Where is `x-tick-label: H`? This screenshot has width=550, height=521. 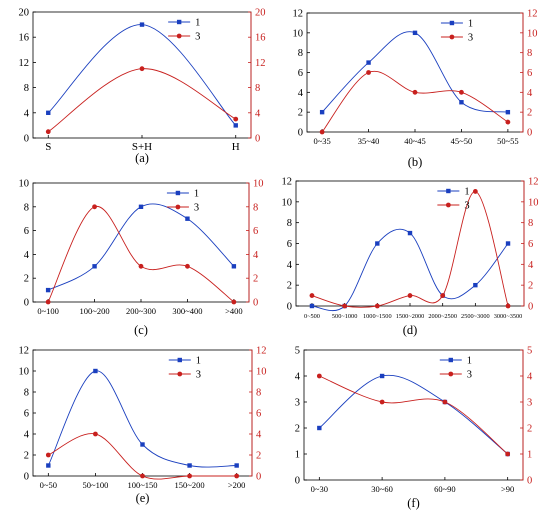 x-tick-label: H is located at coordinates (236, 147).